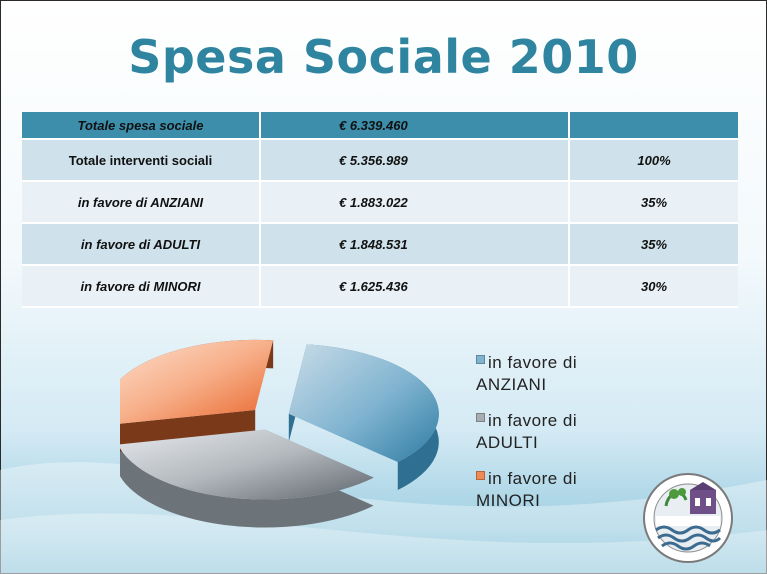  What do you see at coordinates (141, 126) in the screenshot?
I see `table-cell-label: Totale spesa sociale` at bounding box center [141, 126].